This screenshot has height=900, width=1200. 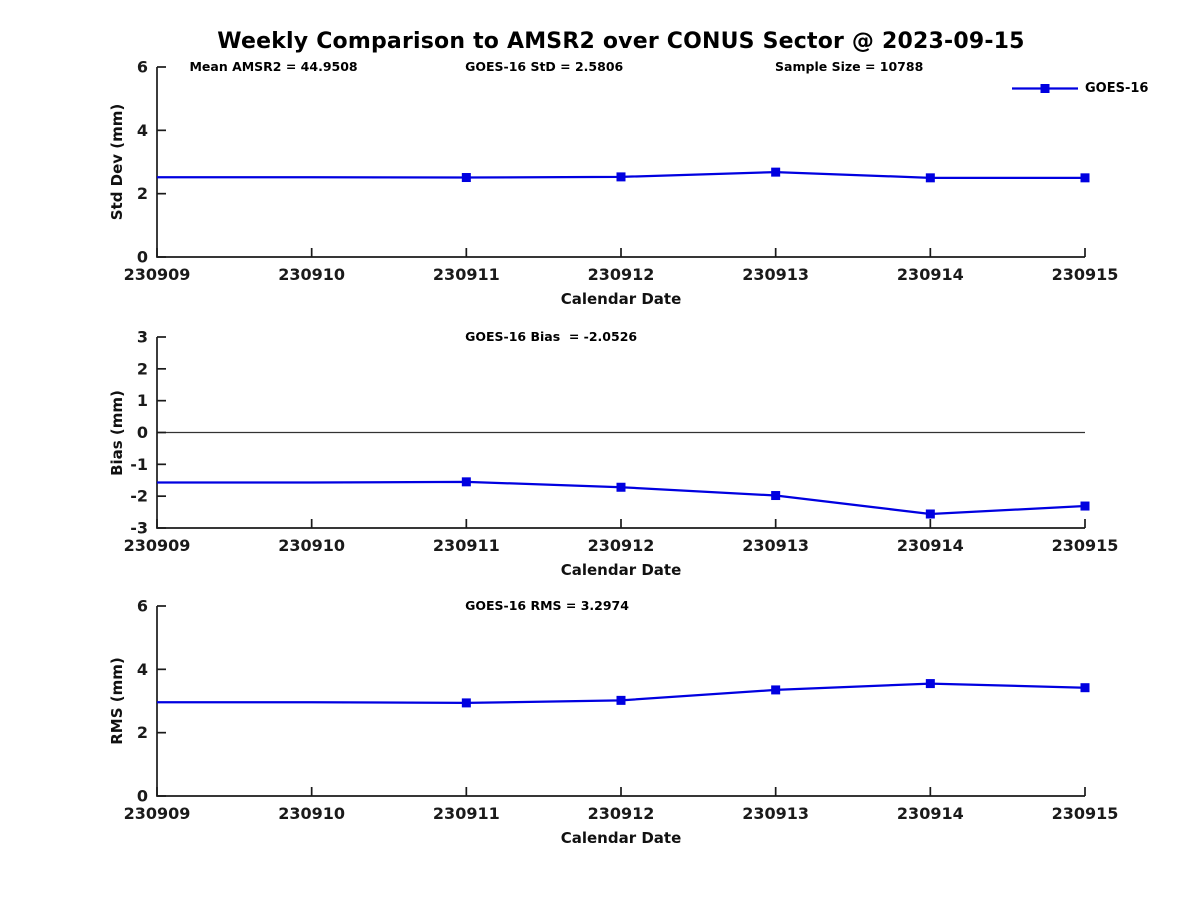 What do you see at coordinates (117, 433) in the screenshot?
I see `bias-y-axis-label: Bias (mm)` at bounding box center [117, 433].